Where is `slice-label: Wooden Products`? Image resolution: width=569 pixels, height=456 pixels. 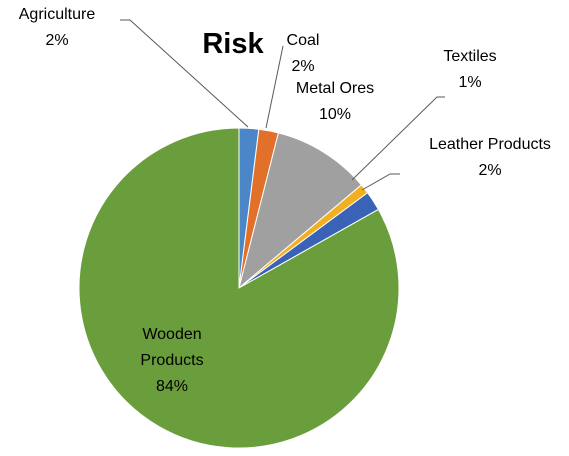 slice-label: Wooden Products is located at coordinates (172, 347).